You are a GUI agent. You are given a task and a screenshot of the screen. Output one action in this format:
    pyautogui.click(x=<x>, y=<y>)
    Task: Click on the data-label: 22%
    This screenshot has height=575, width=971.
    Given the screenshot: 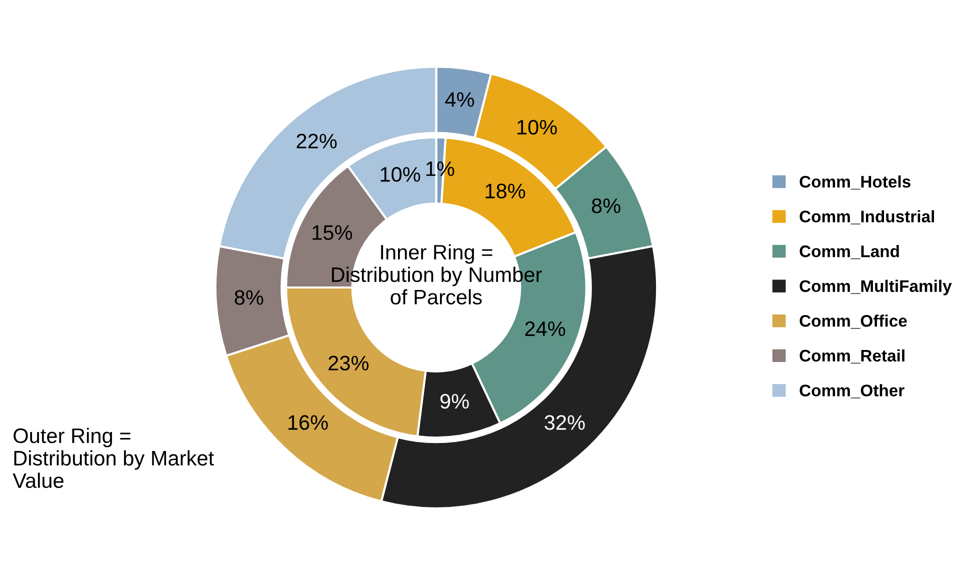 What is the action you would take?
    pyautogui.click(x=316, y=141)
    